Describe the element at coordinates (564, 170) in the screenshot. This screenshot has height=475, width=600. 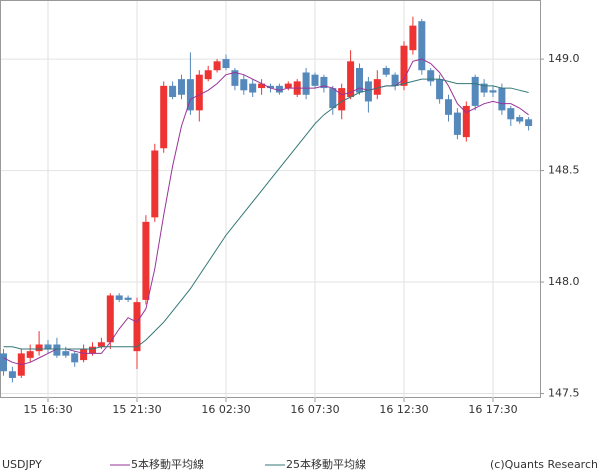
I see `y-tick-label: 148.5` at that location.